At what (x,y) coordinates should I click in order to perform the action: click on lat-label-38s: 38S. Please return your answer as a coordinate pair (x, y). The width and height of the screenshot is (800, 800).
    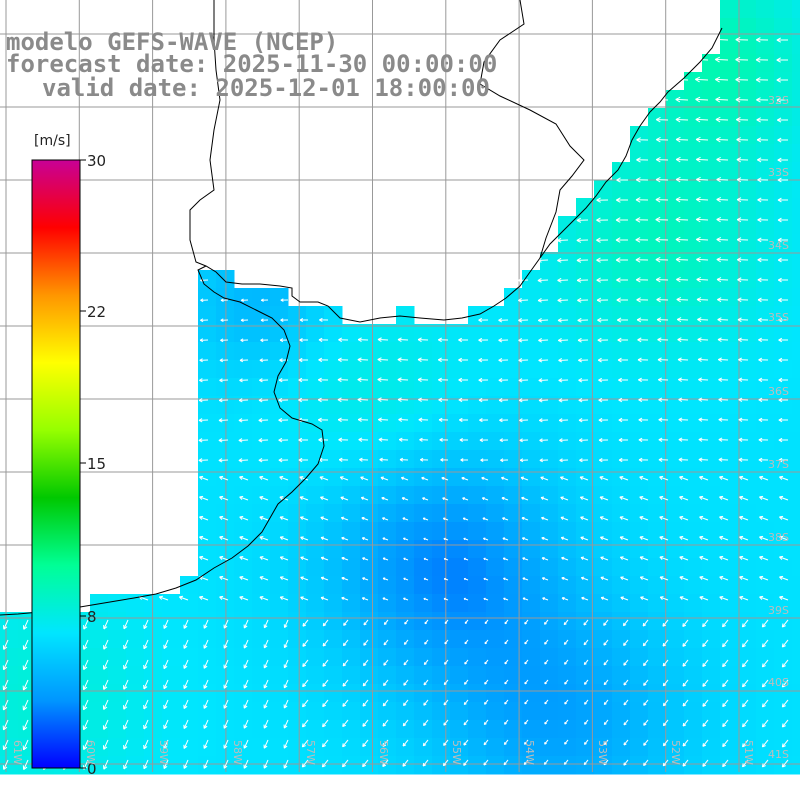
    Looking at the image, I should click on (778, 537).